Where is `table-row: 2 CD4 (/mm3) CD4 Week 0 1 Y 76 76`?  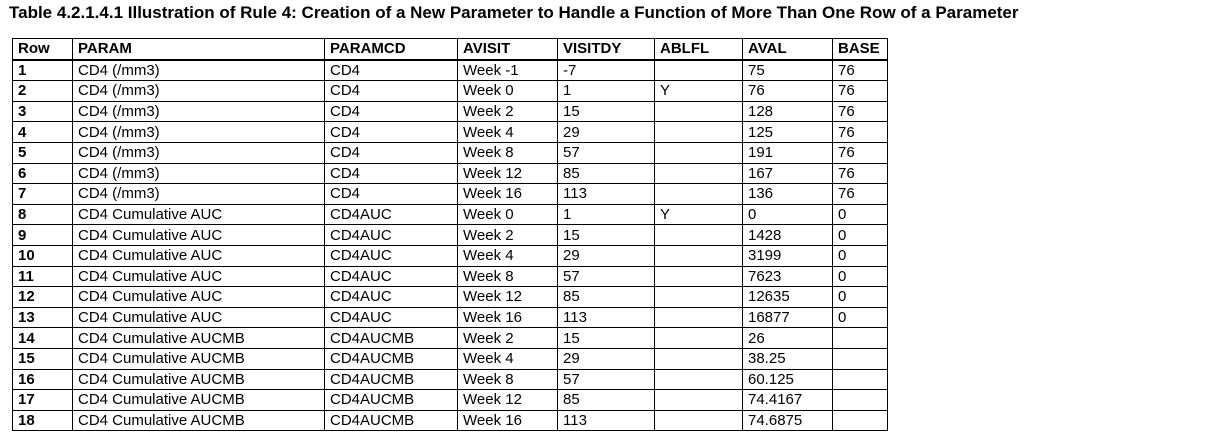
table-row: 2 CD4 (/mm3) CD4 Week 0 1 Y 76 76 is located at coordinates (450, 91).